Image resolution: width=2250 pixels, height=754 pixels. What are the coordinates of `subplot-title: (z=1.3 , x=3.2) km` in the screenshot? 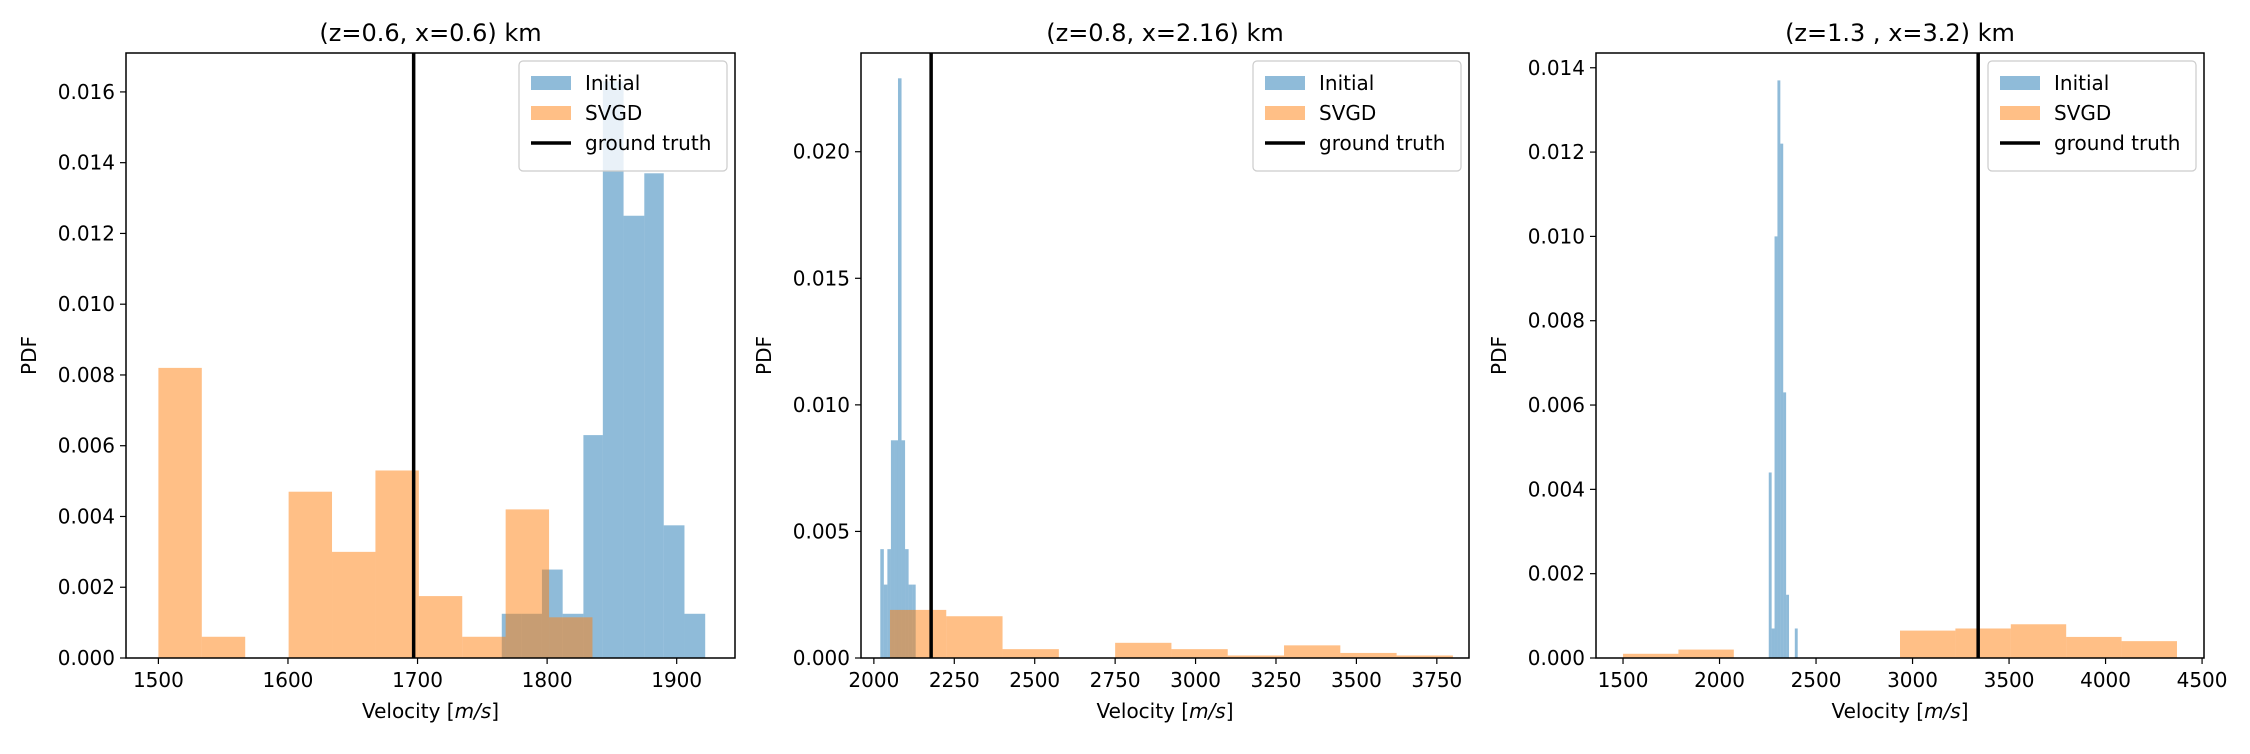 It's located at (1900, 33).